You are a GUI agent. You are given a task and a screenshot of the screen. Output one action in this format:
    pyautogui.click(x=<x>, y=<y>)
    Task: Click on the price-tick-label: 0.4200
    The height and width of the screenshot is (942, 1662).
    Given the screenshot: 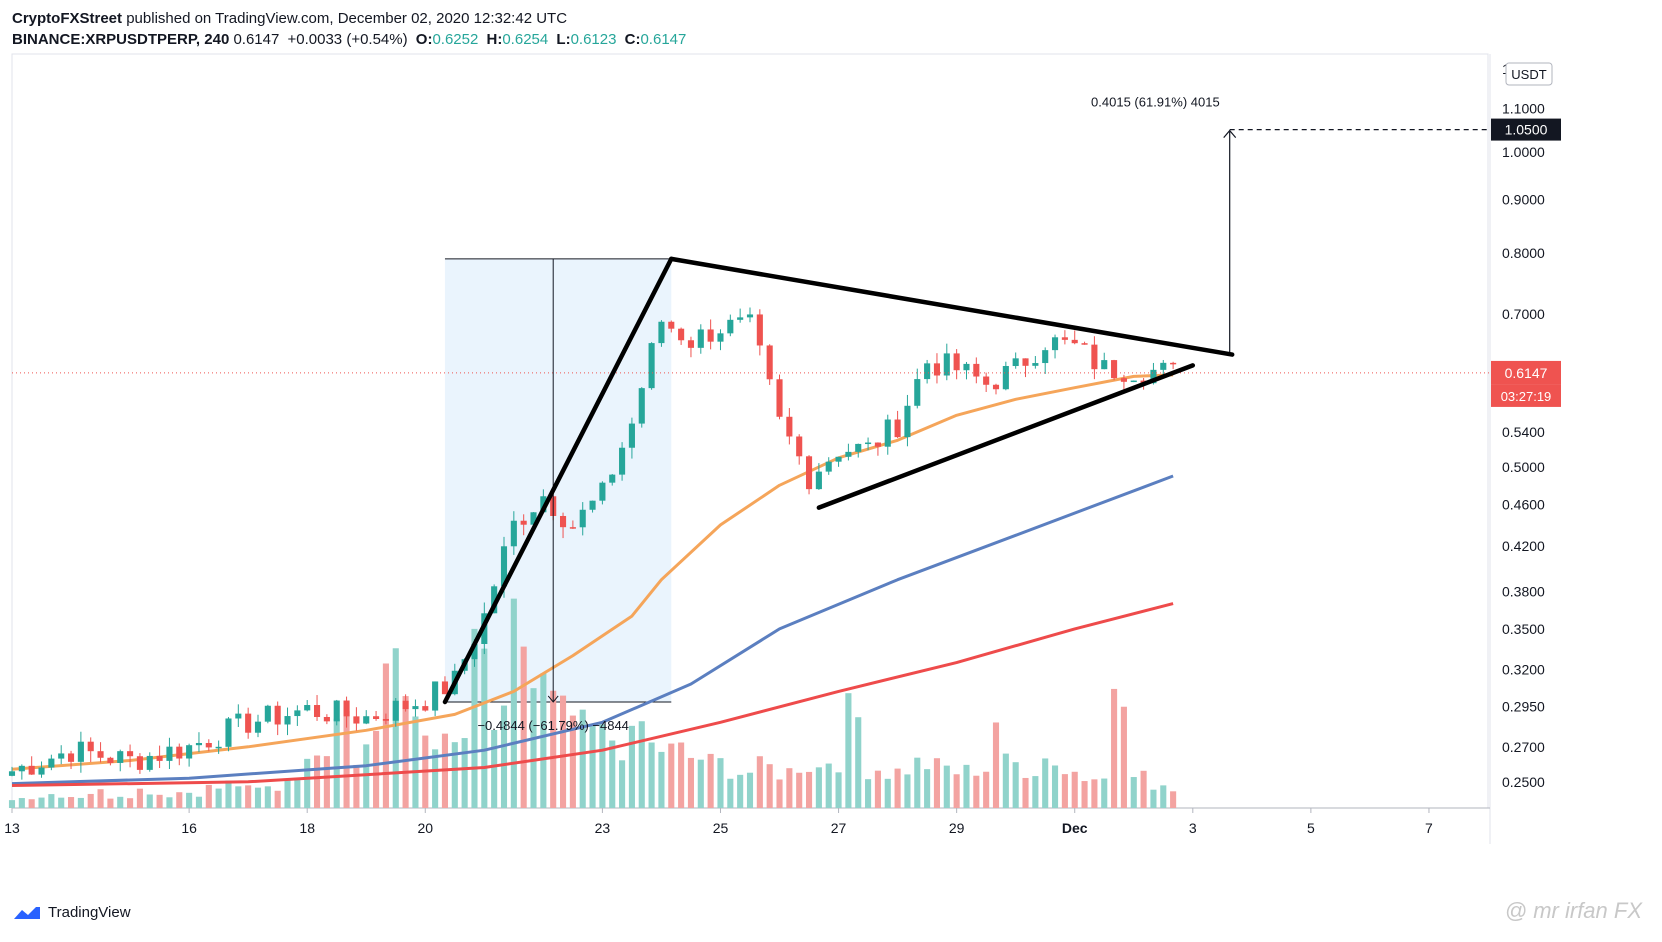 What is the action you would take?
    pyautogui.click(x=1523, y=546)
    